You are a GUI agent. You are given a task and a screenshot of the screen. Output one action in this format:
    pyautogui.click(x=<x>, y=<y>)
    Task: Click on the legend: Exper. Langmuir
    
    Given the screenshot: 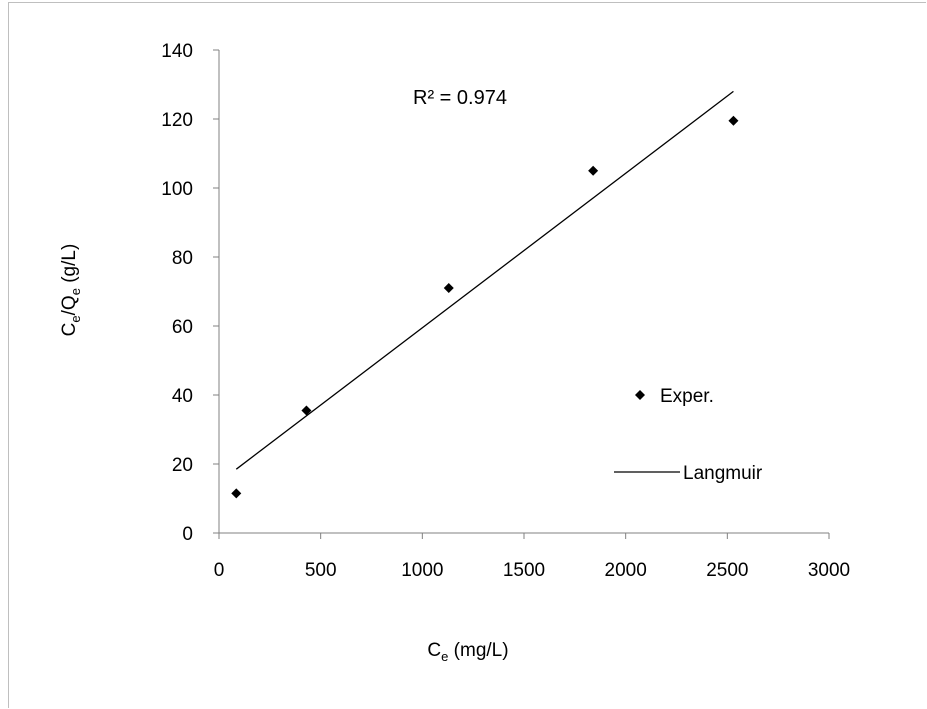 What is the action you would take?
    pyautogui.click(x=688, y=435)
    